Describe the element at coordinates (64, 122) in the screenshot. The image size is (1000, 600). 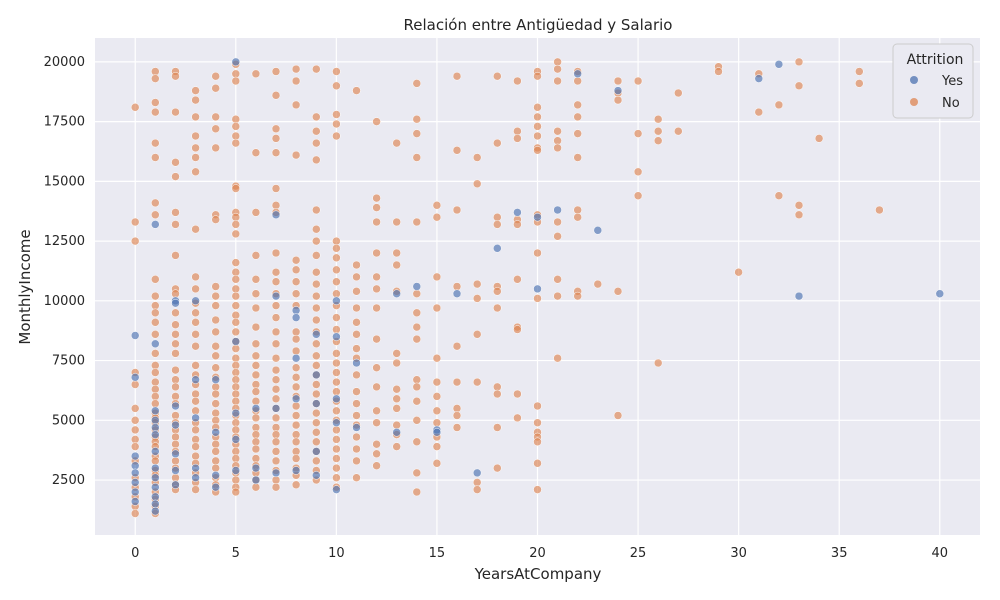
I see `y-tick-label: 17500` at that location.